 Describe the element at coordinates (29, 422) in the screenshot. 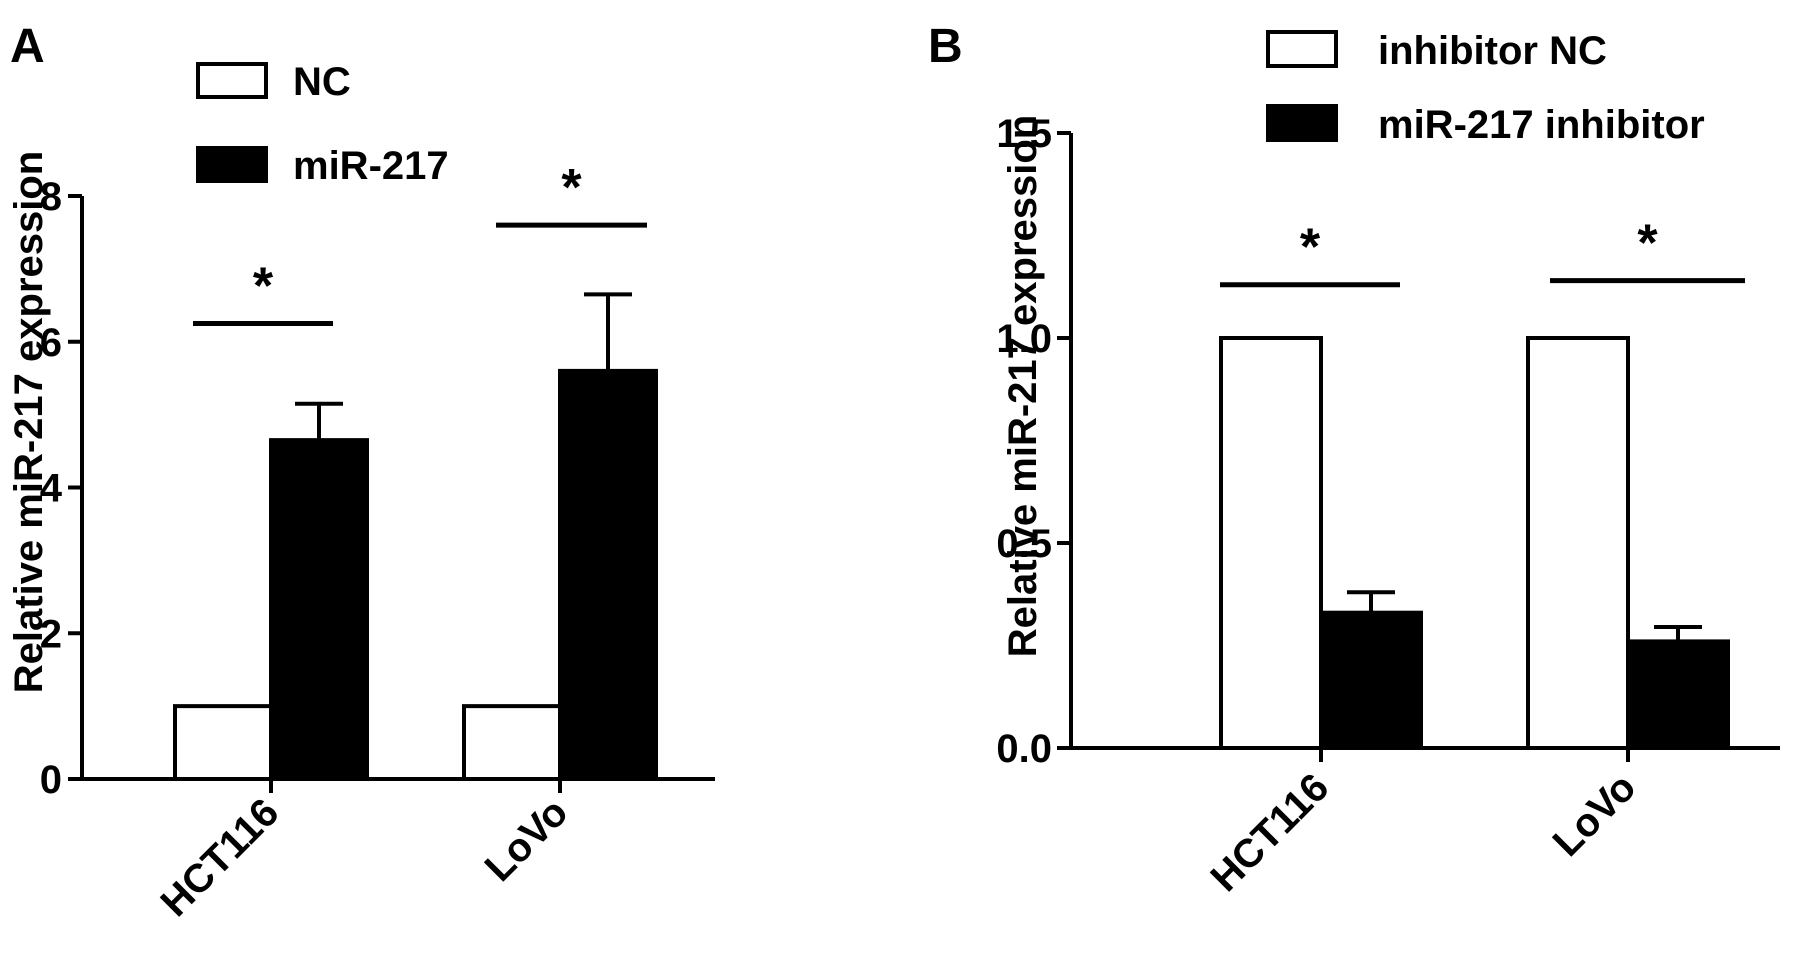

I see `panel-a-y-axis-label: Relative miR-217 expression` at that location.